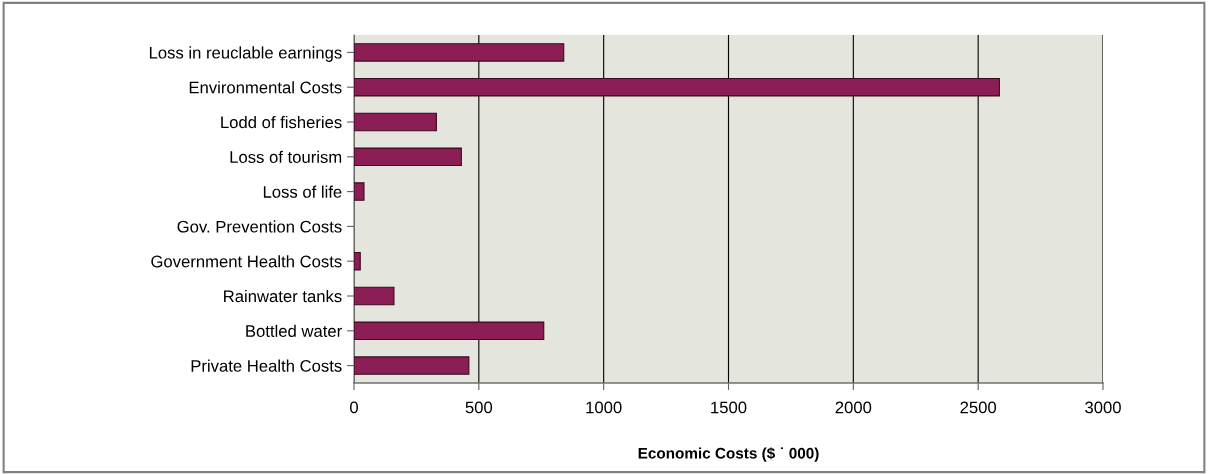  I want to click on y-tick-label: Private Health Costs, so click(266, 365).